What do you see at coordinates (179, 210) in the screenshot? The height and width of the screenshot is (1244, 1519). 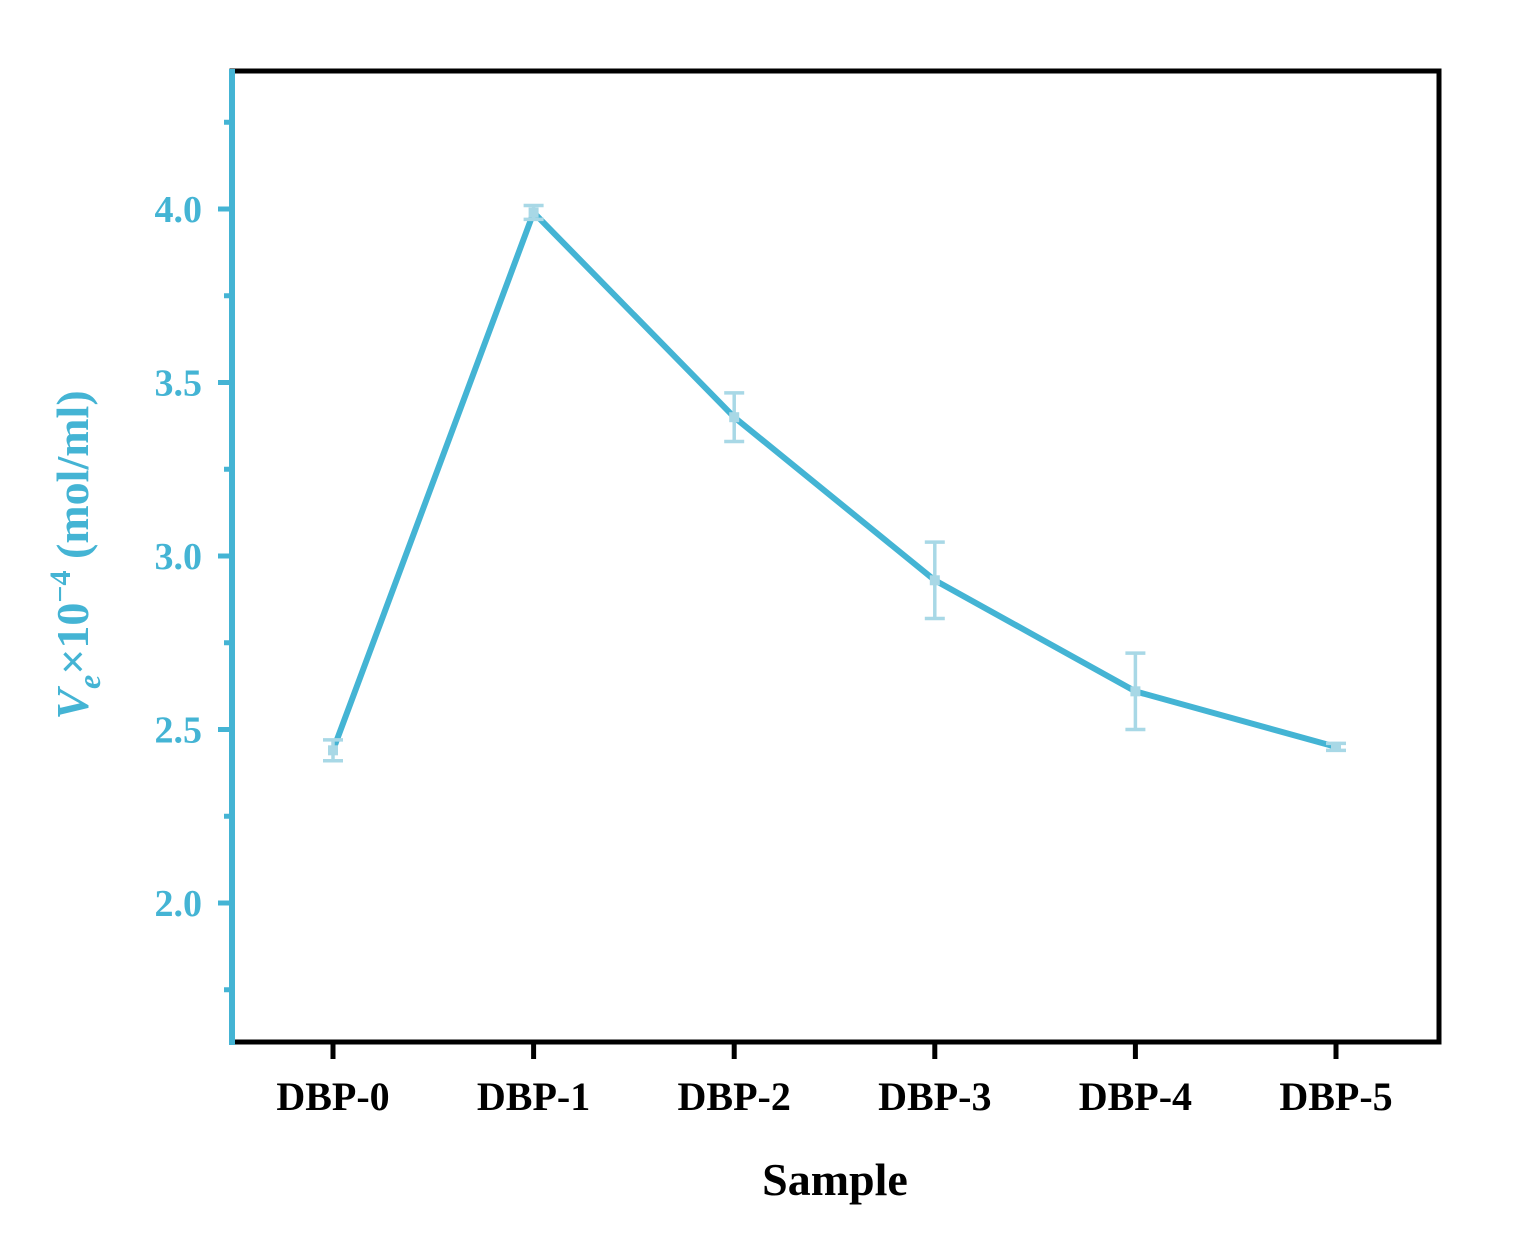 I see `y-tick-label: 4.0` at bounding box center [179, 210].